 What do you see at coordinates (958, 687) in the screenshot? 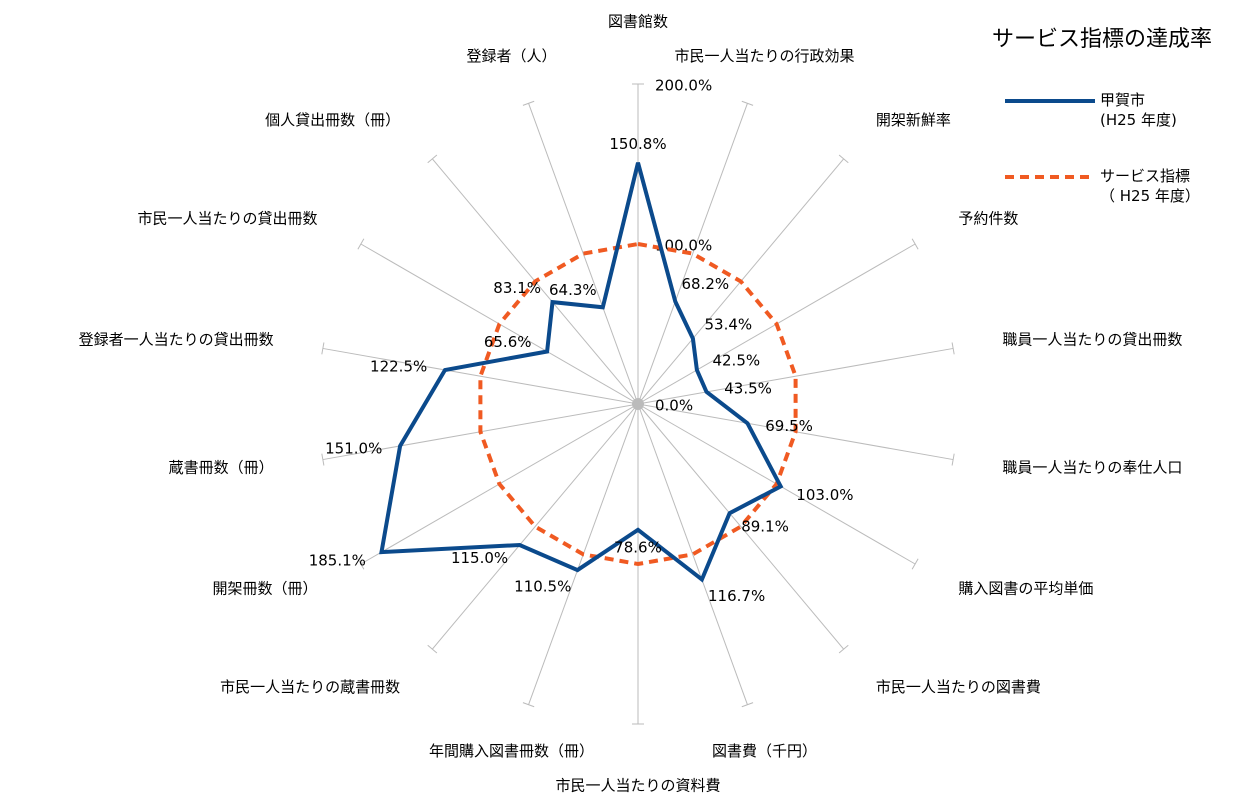
I see `category-label: 市民一人当たりの図書費` at bounding box center [958, 687].